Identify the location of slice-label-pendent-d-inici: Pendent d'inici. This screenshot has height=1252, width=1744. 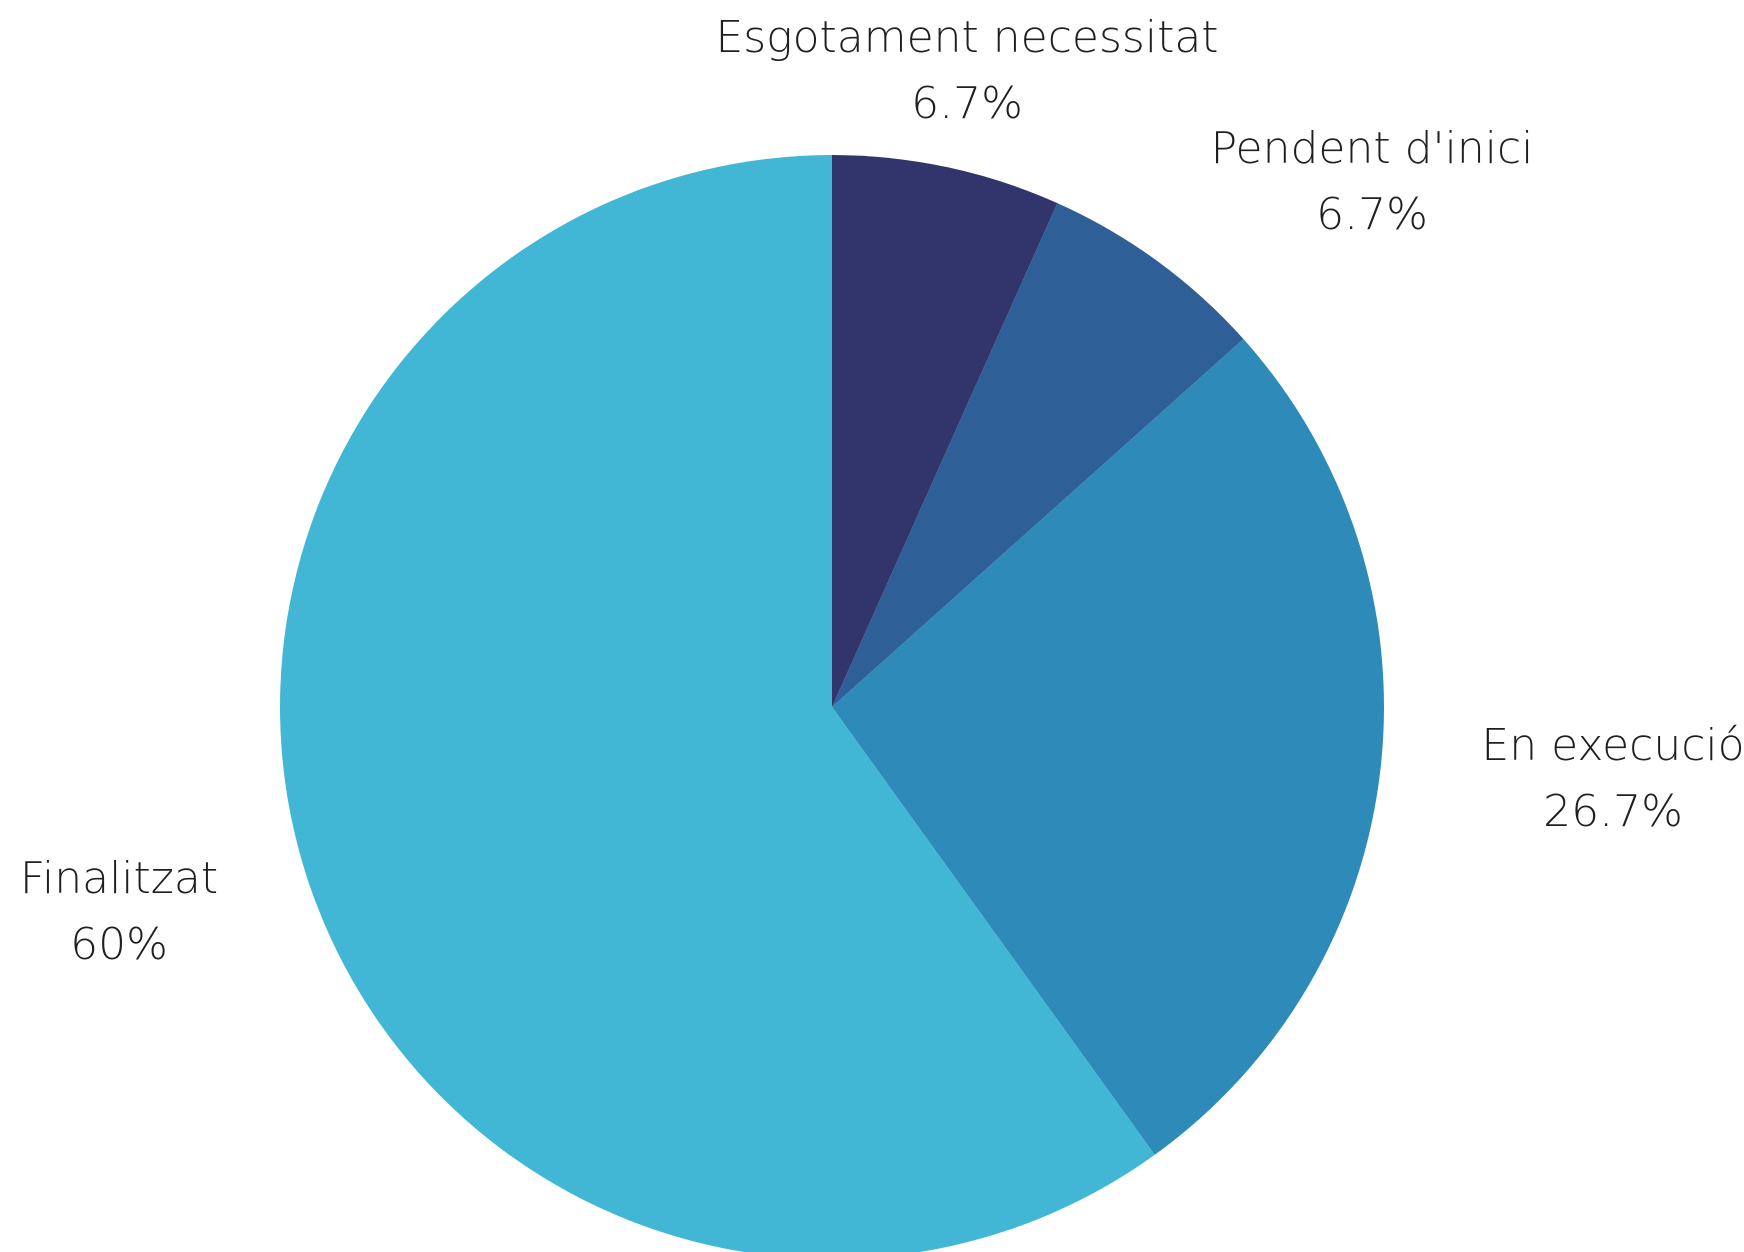
(1372, 148).